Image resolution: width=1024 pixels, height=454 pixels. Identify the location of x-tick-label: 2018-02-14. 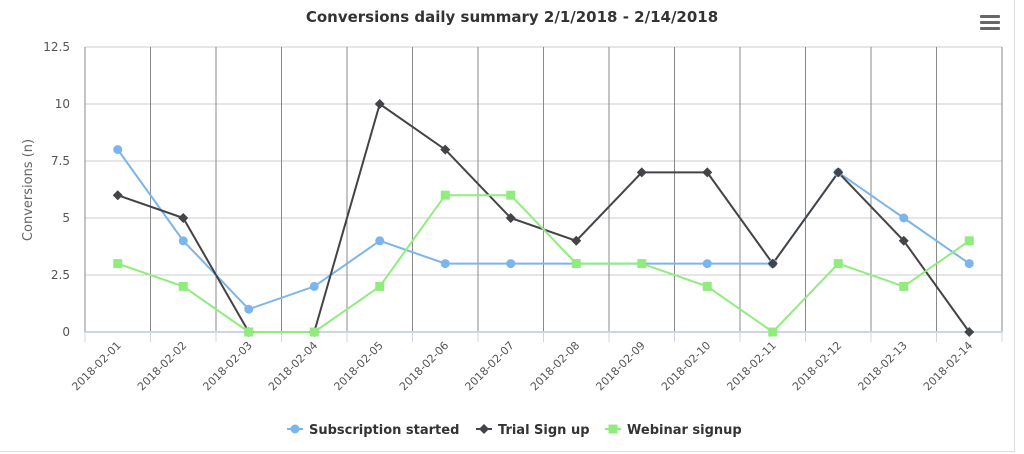
(948, 366).